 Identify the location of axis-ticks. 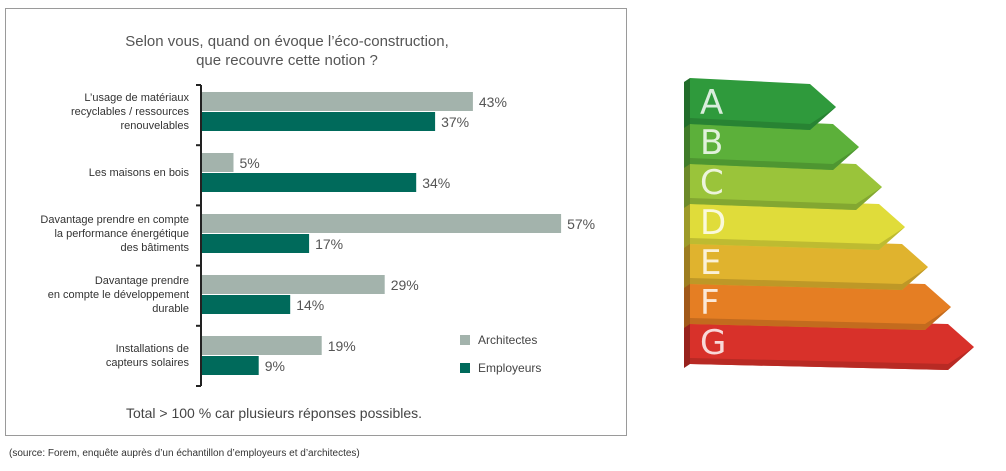
(198, 235).